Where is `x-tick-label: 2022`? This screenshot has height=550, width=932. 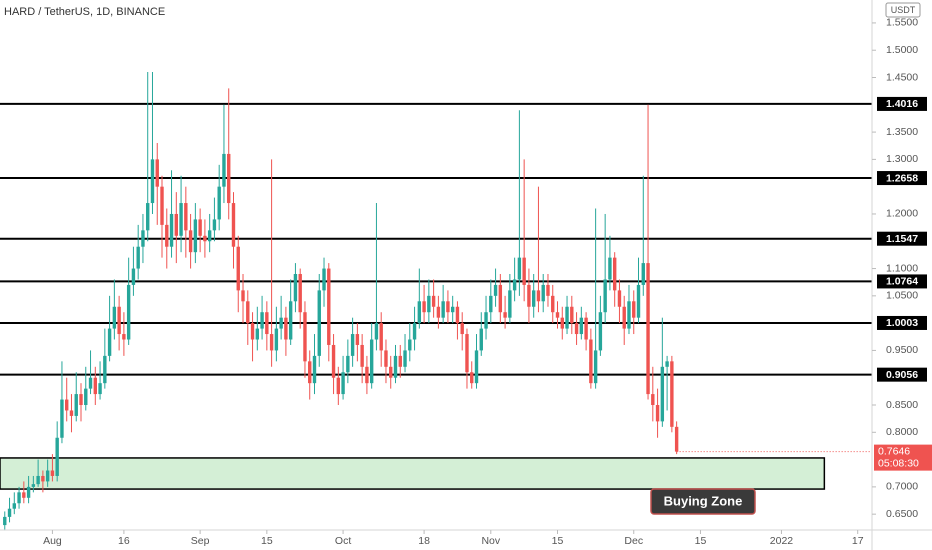
x-tick-label: 2022 is located at coordinates (782, 541).